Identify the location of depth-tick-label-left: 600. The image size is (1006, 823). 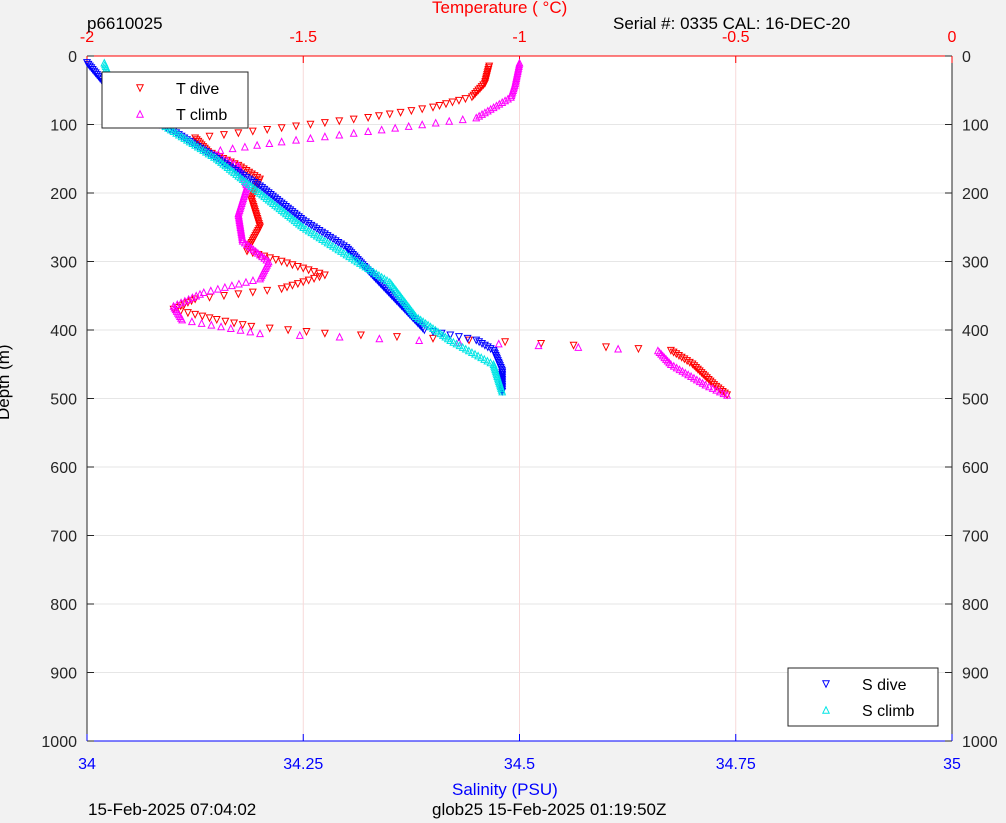
(63, 468).